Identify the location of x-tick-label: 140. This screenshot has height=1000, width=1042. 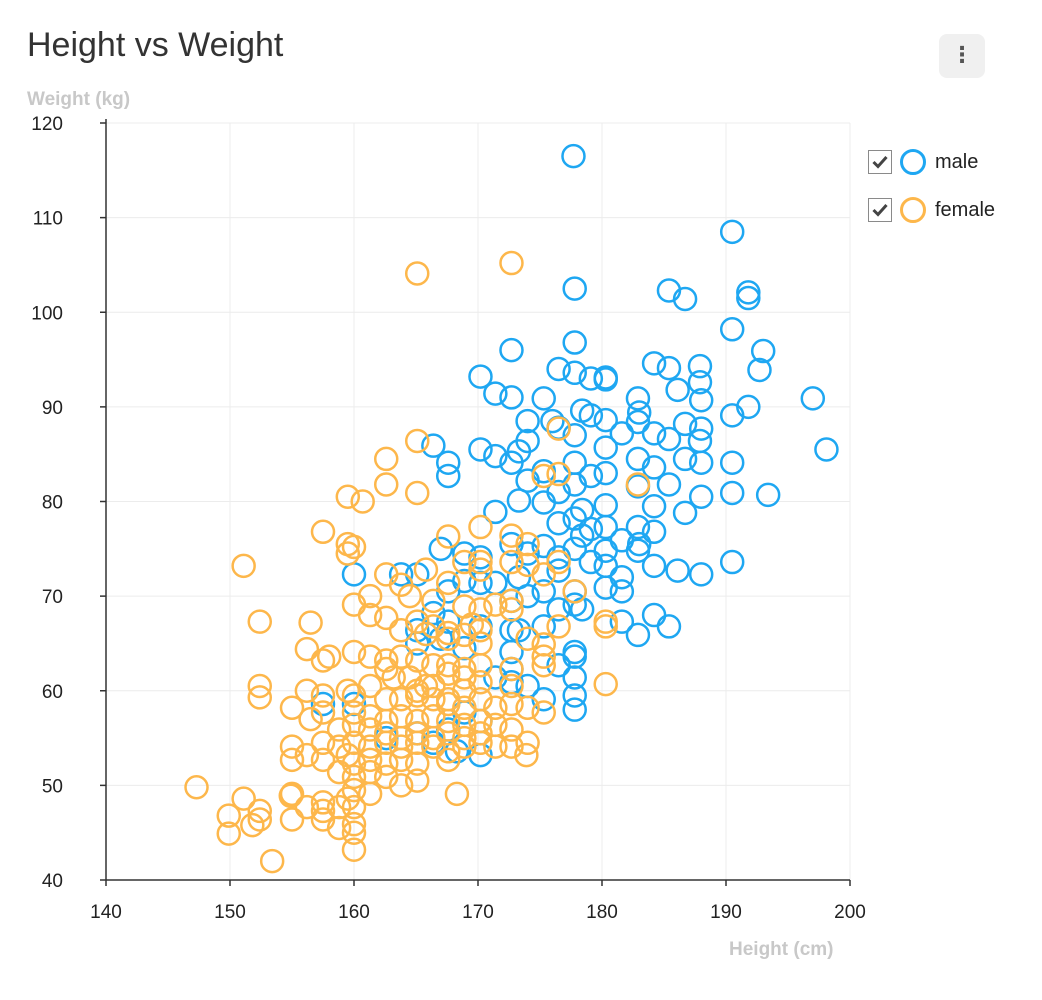
(106, 912).